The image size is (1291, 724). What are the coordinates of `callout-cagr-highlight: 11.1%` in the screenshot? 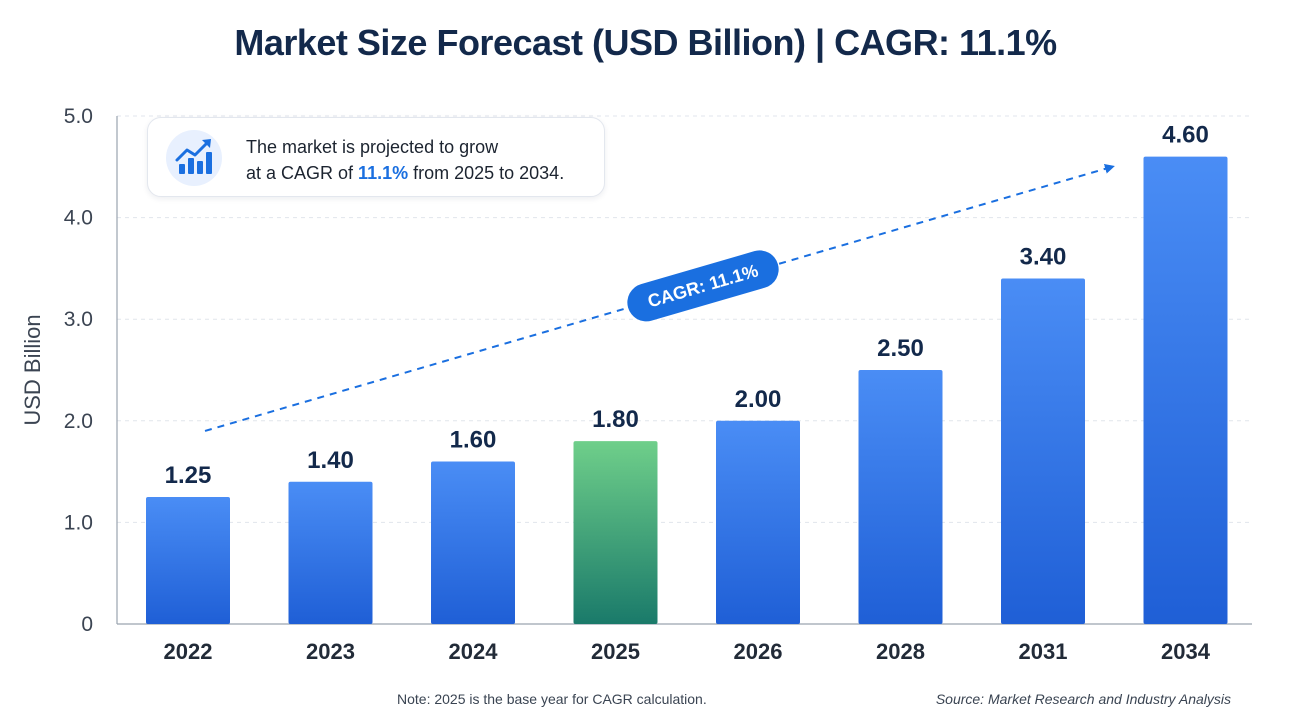 It's located at (383, 173).